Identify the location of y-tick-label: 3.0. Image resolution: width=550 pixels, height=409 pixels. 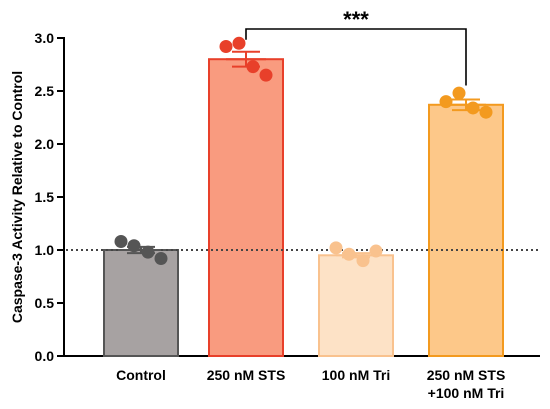
(45, 38).